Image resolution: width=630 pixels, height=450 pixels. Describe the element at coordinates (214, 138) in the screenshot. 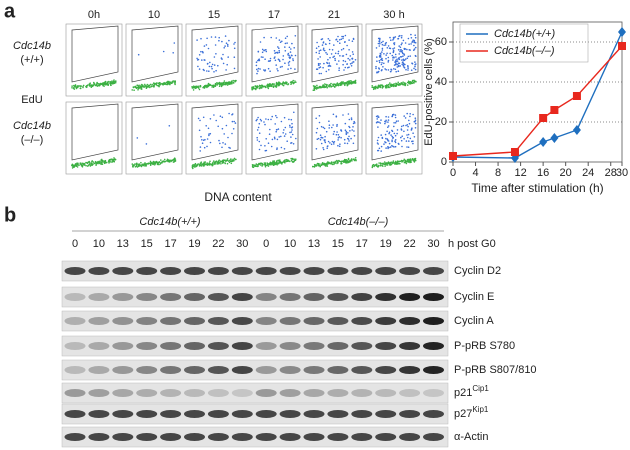

I see `flow-panel` at that location.